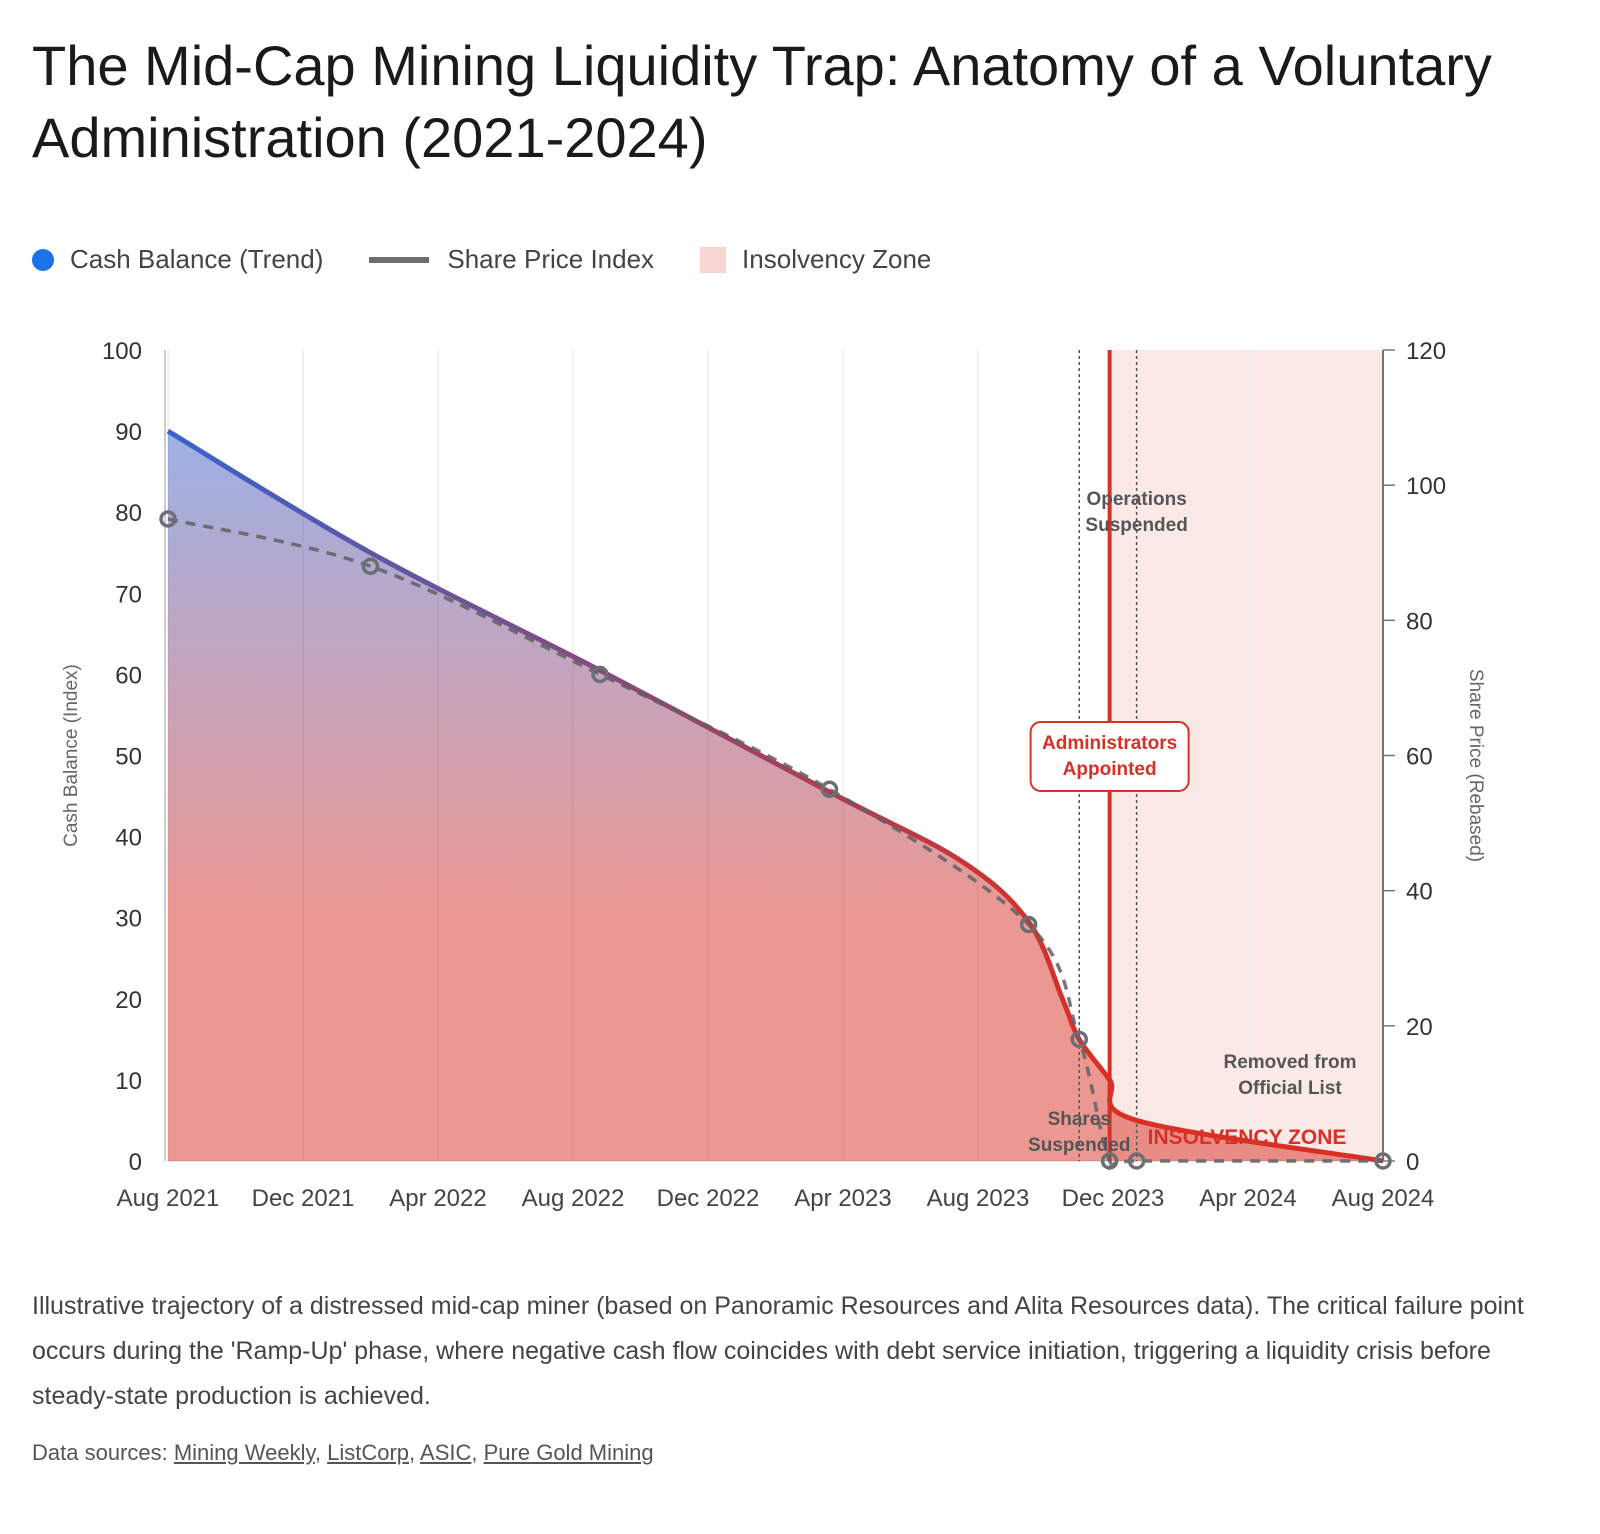 The height and width of the screenshot is (1534, 1600). What do you see at coordinates (1475, 765) in the screenshot?
I see `y-right-axis-title: Share Price (Rebased)` at bounding box center [1475, 765].